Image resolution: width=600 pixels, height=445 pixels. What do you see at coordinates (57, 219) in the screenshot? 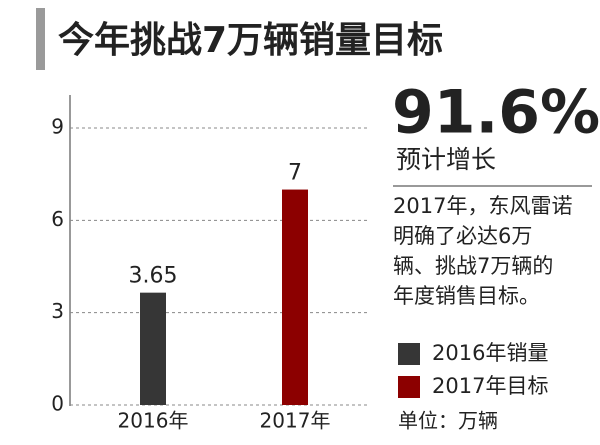
I see `y-tick-label: 6` at bounding box center [57, 219].